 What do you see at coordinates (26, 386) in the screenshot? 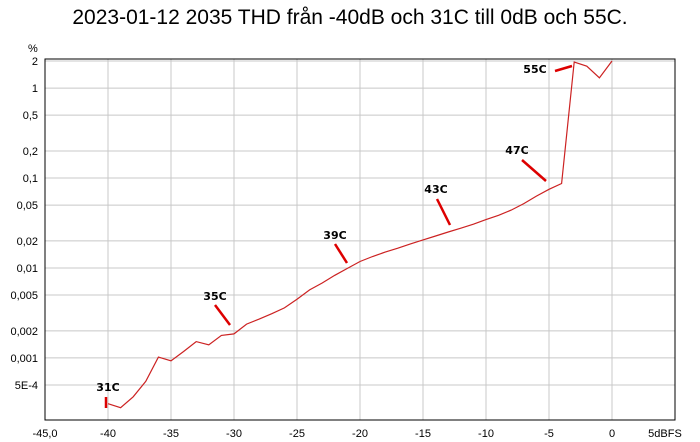
I see `y-tick-label: 5E-4` at bounding box center [26, 386].